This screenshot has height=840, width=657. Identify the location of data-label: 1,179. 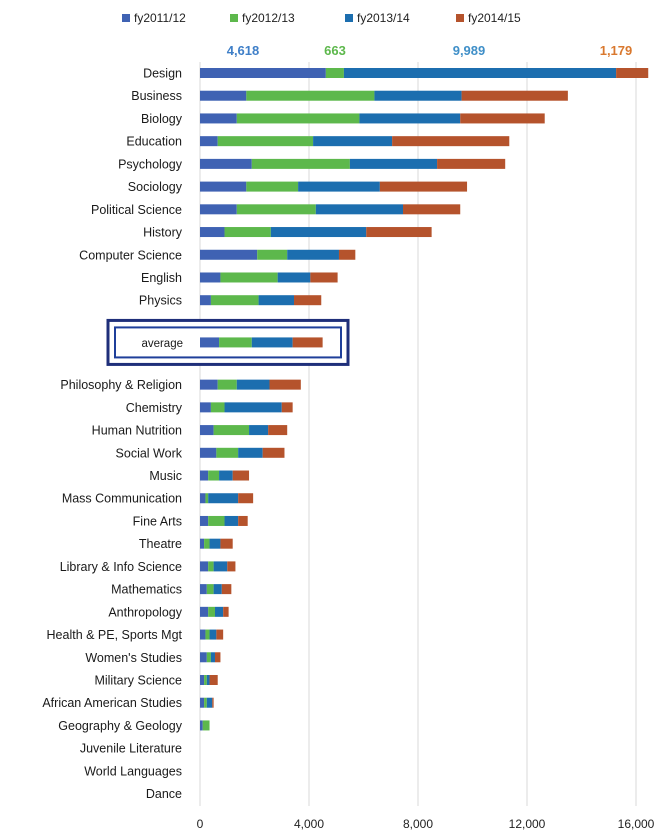
(616, 50).